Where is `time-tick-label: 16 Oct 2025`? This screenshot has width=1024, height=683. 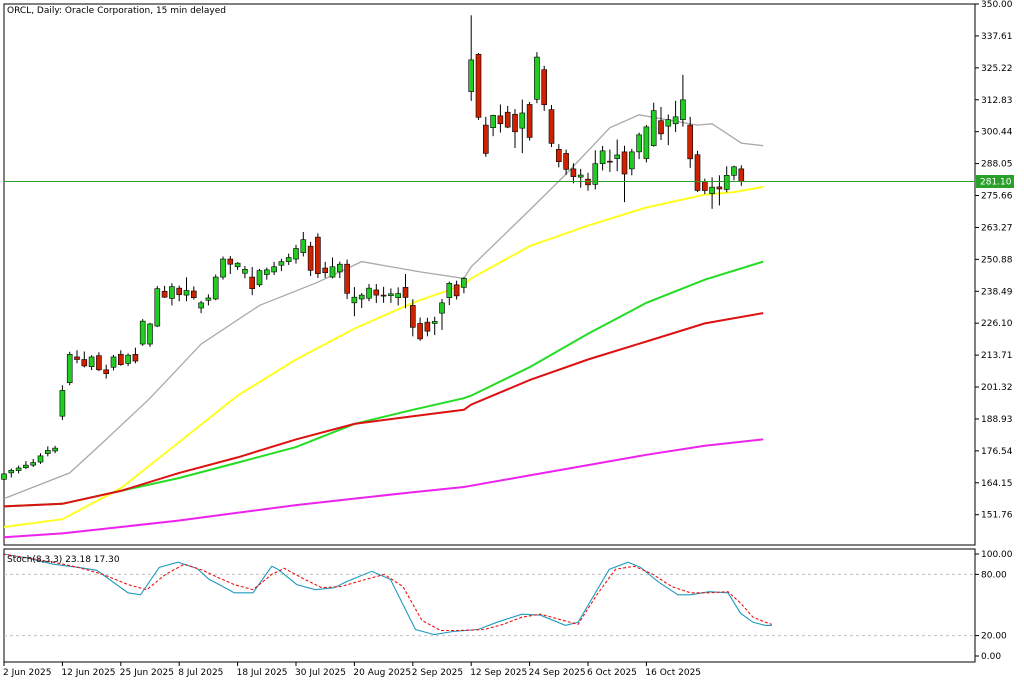
time-tick-label: 16 Oct 2025 is located at coordinates (673, 673).